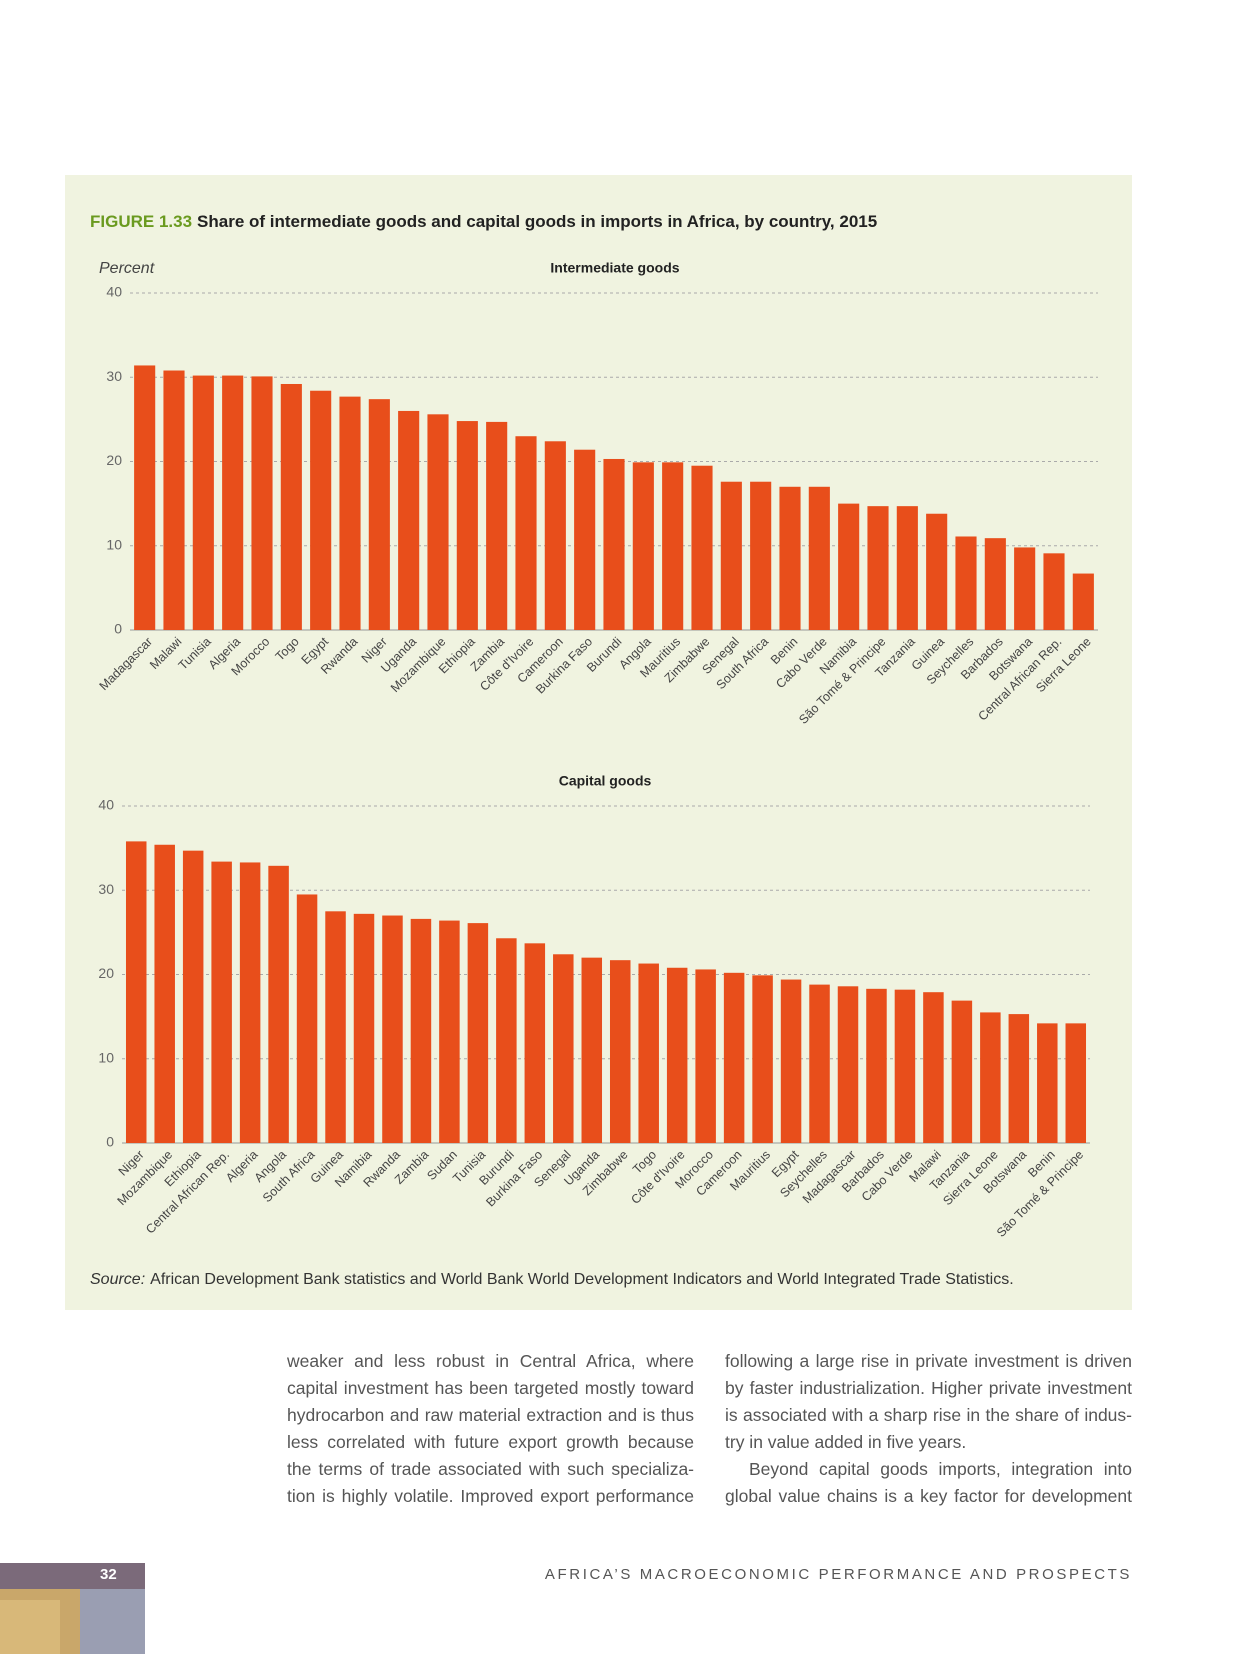 This screenshot has width=1240, height=1654. What do you see at coordinates (141, 221) in the screenshot?
I see `figure-label: FIGURE 1.33` at bounding box center [141, 221].